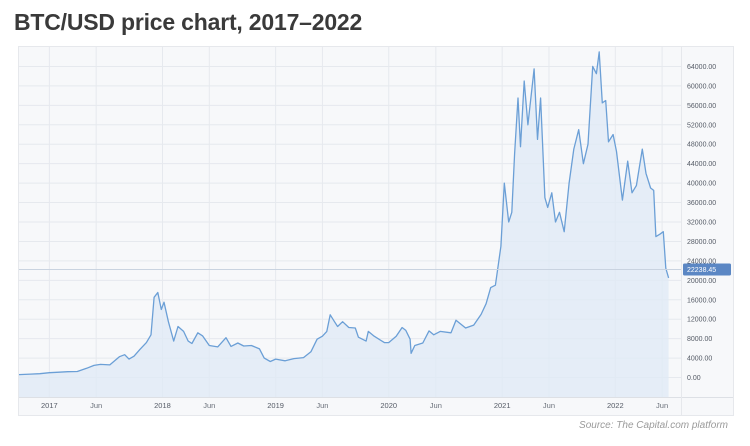 The height and width of the screenshot is (446, 750). What do you see at coordinates (701, 86) in the screenshot?
I see `y-tick-label: 60000.00` at bounding box center [701, 86].